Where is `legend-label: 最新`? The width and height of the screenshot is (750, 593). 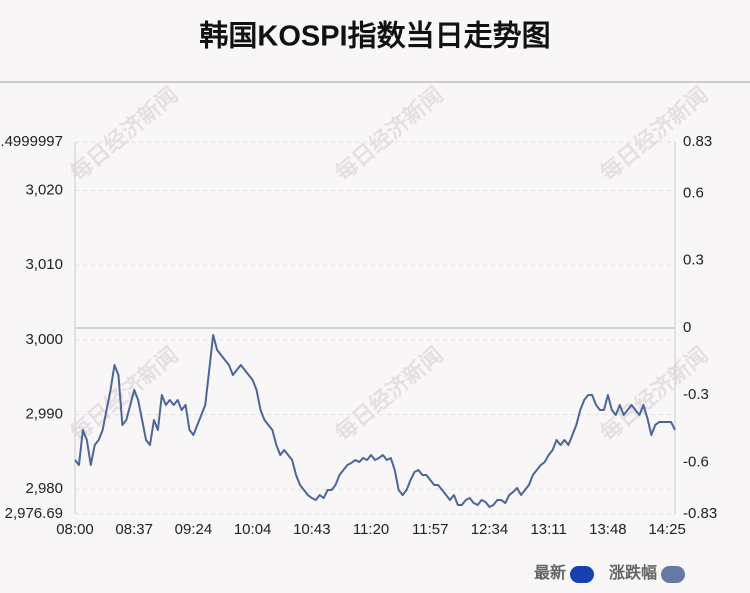 legend-label: 最新 is located at coordinates (550, 572).